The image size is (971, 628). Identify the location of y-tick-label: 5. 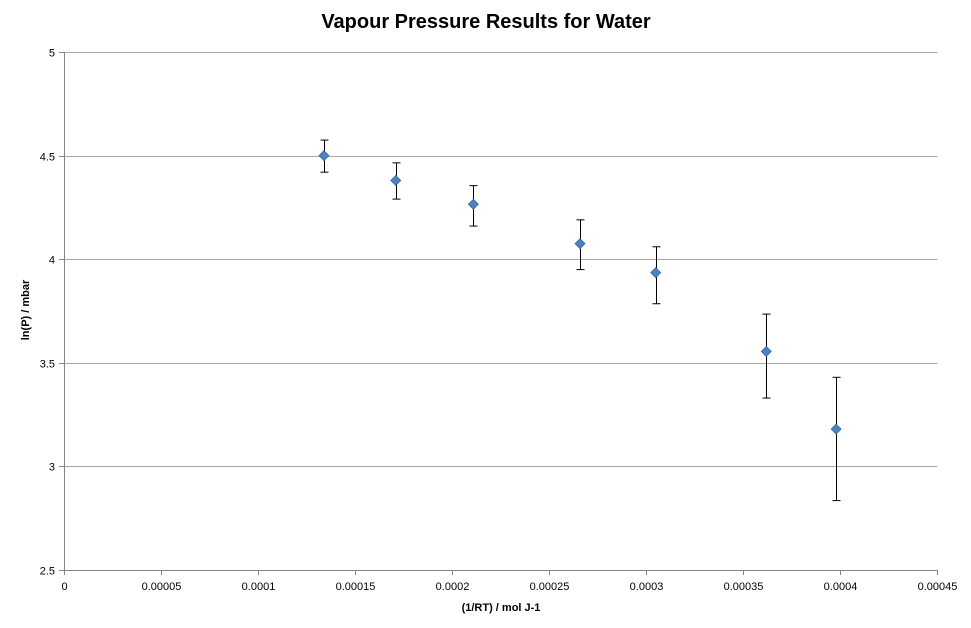
(52, 54).